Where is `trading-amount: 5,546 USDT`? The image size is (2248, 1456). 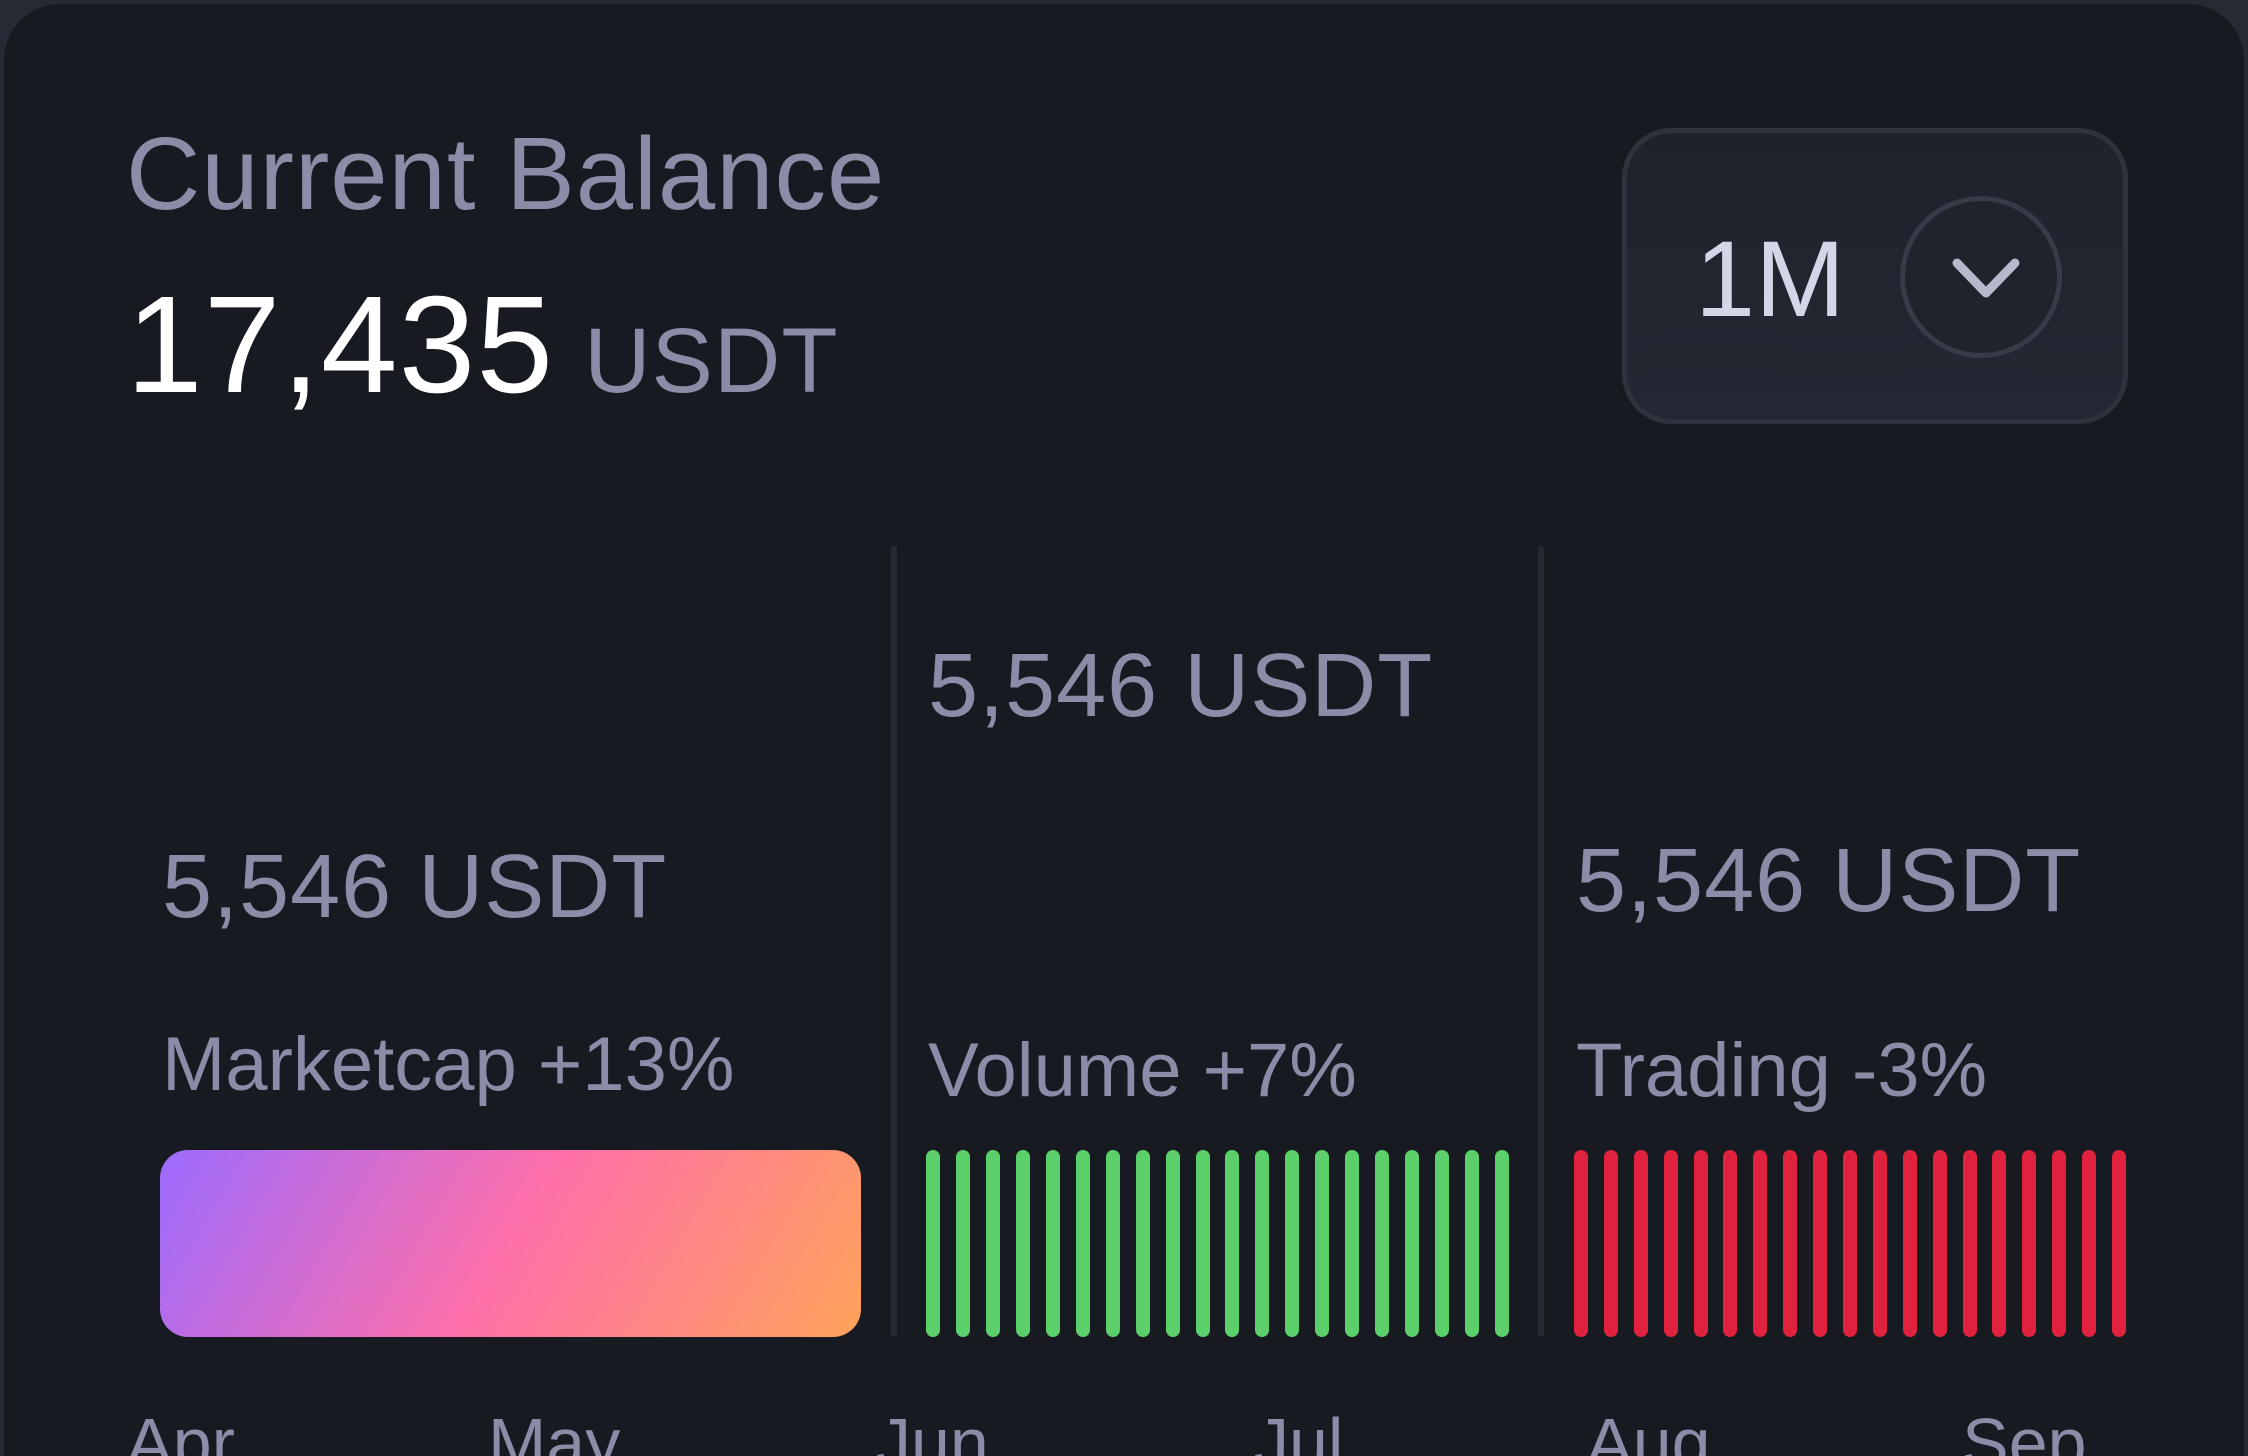
trading-amount: 5,546 USDT is located at coordinates (1829, 881).